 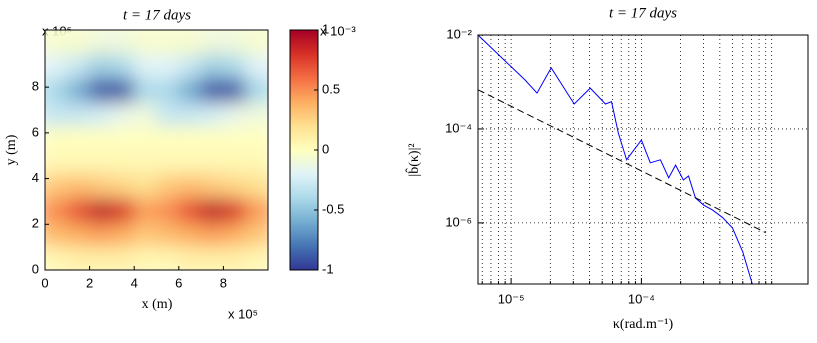 What do you see at coordinates (458, 221) in the screenshot?
I see `y-tick-label: 10⁻⁶` at bounding box center [458, 221].